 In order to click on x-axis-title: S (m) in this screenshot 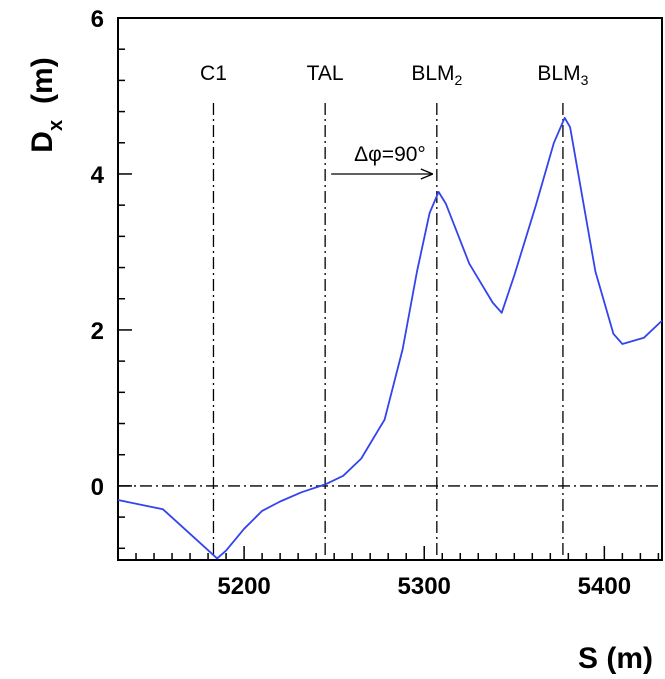, I will do `click(615, 658)`.